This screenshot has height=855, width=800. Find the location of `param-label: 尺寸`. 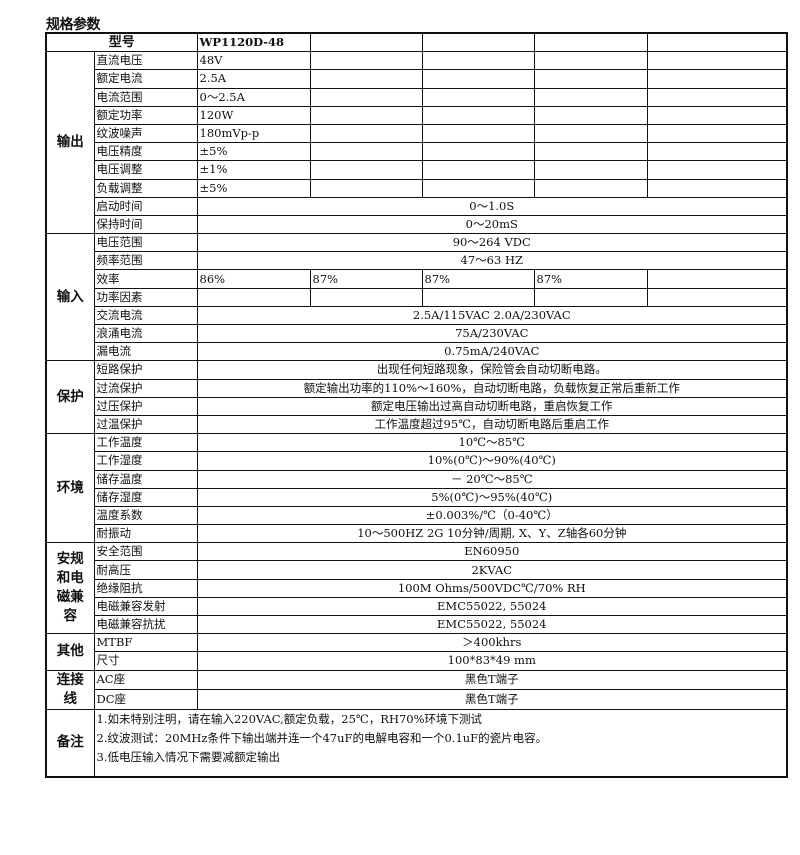

param-label: 尺寸 is located at coordinates (145, 661).